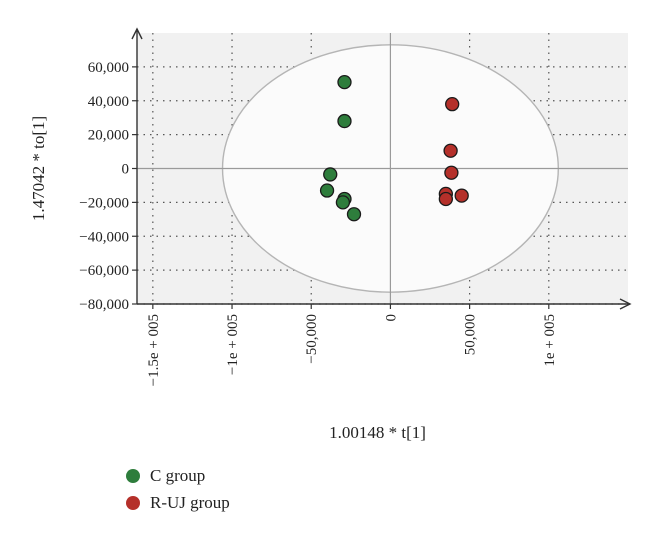 The height and width of the screenshot is (542, 660). What do you see at coordinates (133, 475) in the screenshot?
I see `legend-swatch-c-group` at bounding box center [133, 475].